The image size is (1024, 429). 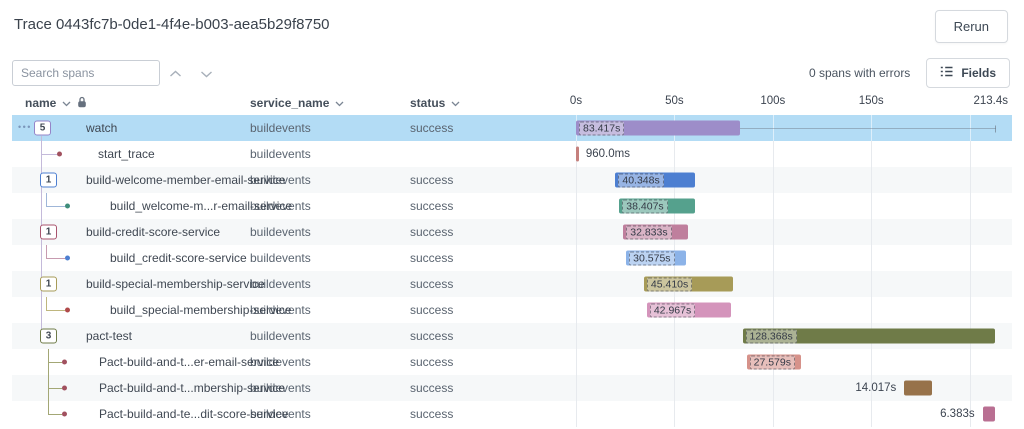 What do you see at coordinates (66, 103) in the screenshot?
I see `chevron-down-icon` at bounding box center [66, 103].